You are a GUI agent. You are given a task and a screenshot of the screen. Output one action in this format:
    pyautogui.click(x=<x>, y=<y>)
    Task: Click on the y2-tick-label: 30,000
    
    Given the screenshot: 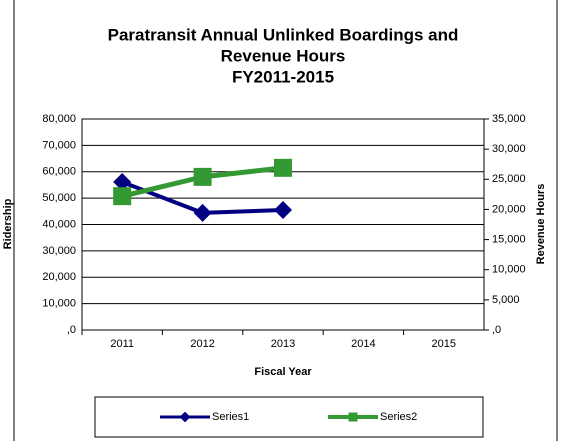 What is the action you would take?
    pyautogui.click(x=509, y=149)
    